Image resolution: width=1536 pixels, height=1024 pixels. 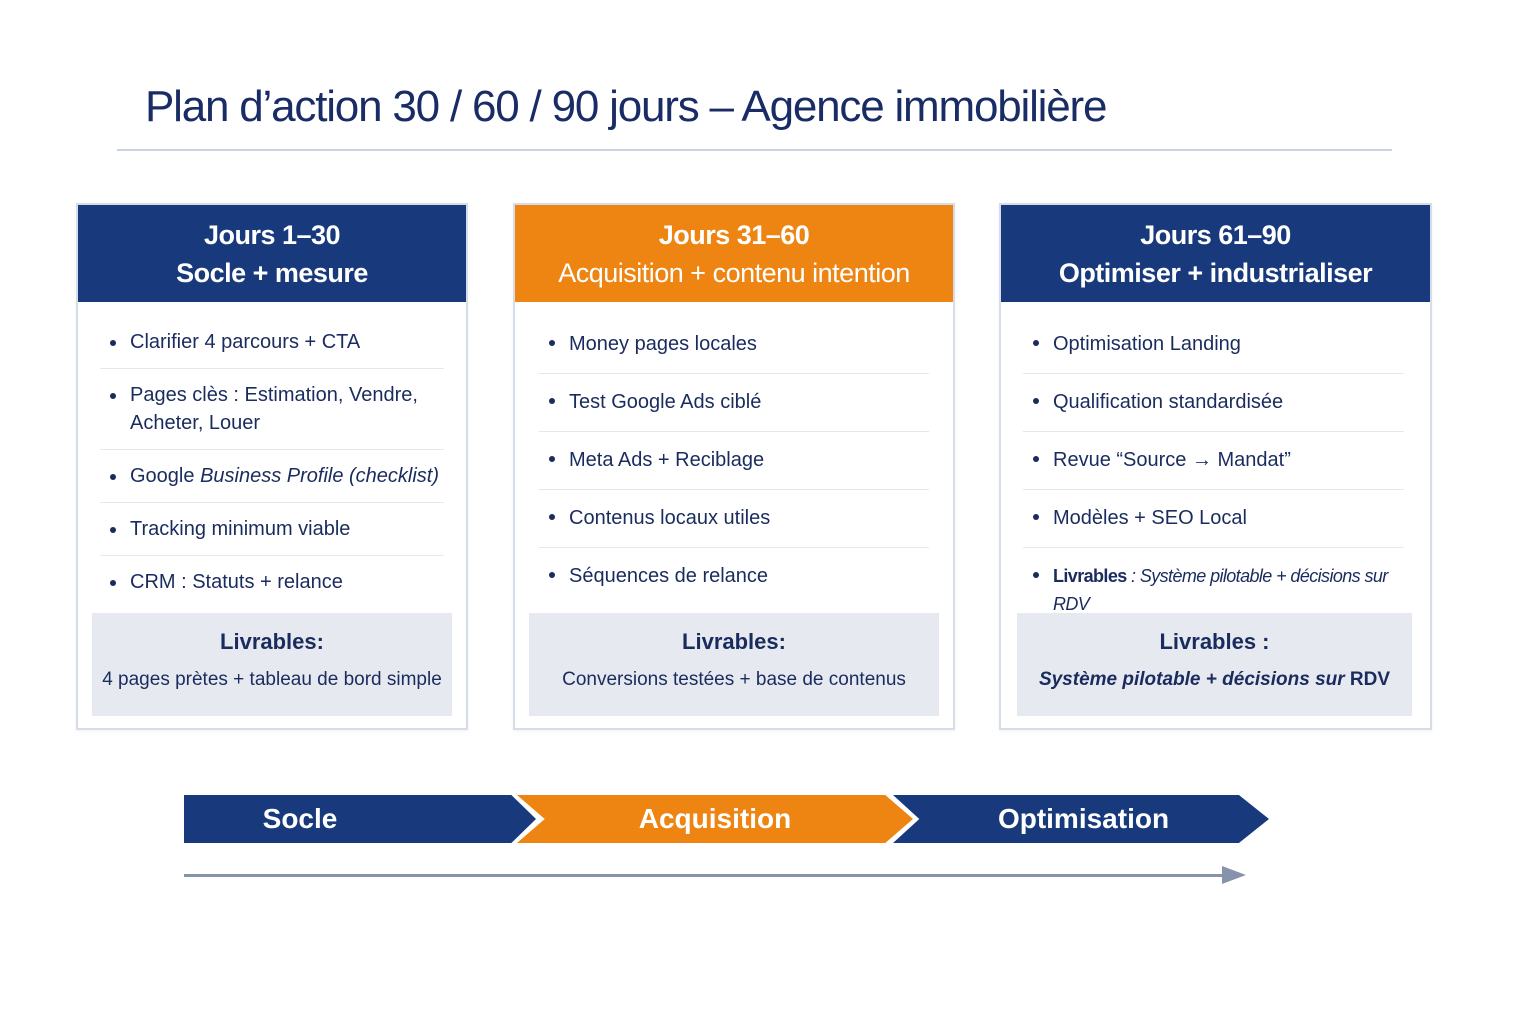 What do you see at coordinates (272, 253) in the screenshot?
I see `phase-header: Jours 1–30 Socle + mesure` at bounding box center [272, 253].